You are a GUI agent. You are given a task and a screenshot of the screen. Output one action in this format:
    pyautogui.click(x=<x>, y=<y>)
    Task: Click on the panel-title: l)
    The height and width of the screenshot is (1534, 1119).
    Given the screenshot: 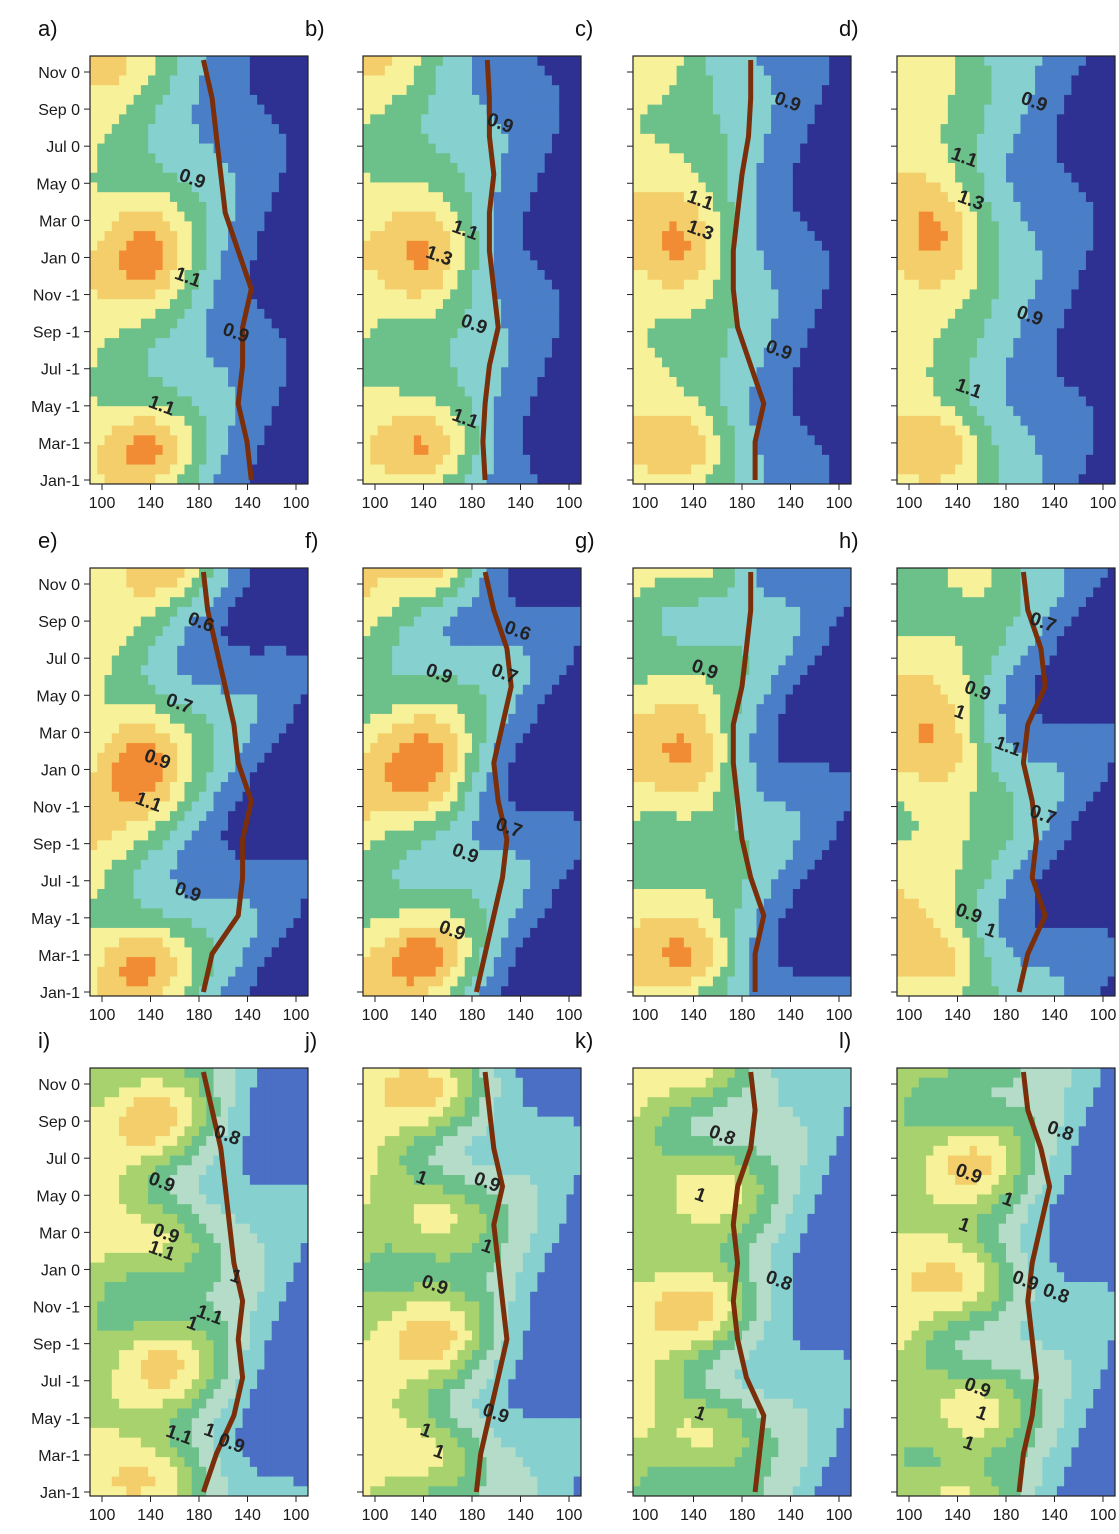 What is the action you would take?
    pyautogui.click(x=845, y=1040)
    